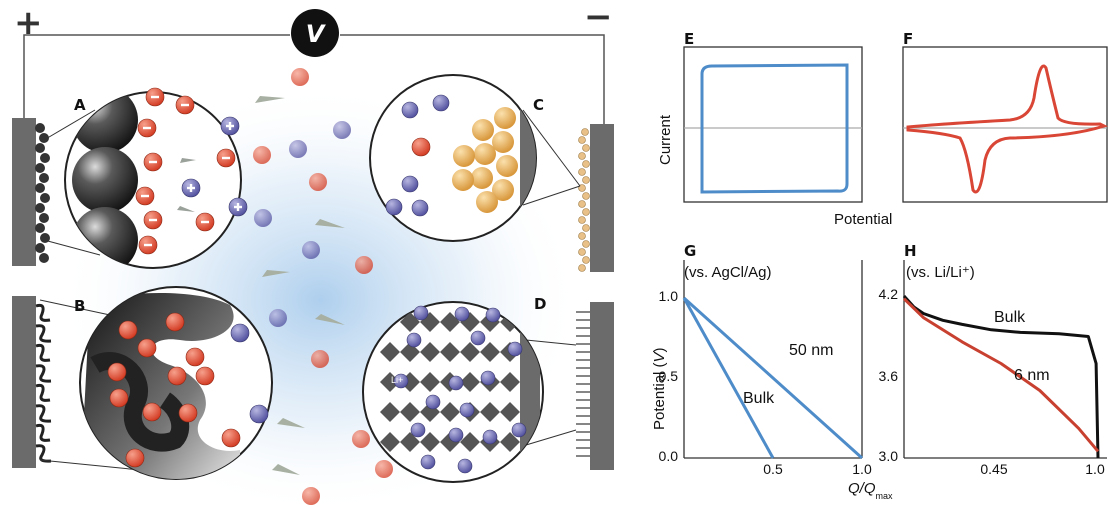  Describe the element at coordinates (300, 285) in the screenshot. I see `ion-motion-arrows` at that location.